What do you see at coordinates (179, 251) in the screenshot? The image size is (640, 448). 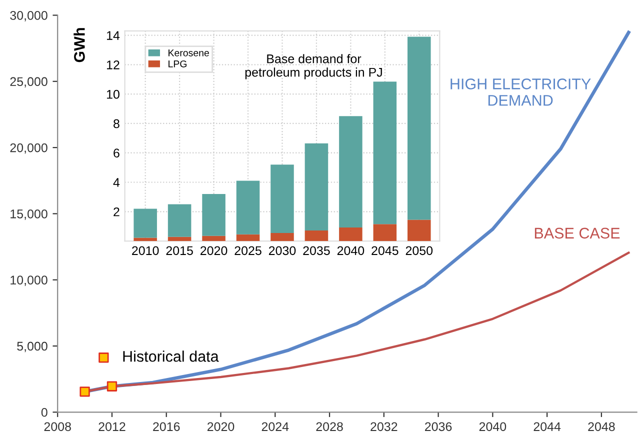 I see `x-tick-label: 2015` at bounding box center [179, 251].